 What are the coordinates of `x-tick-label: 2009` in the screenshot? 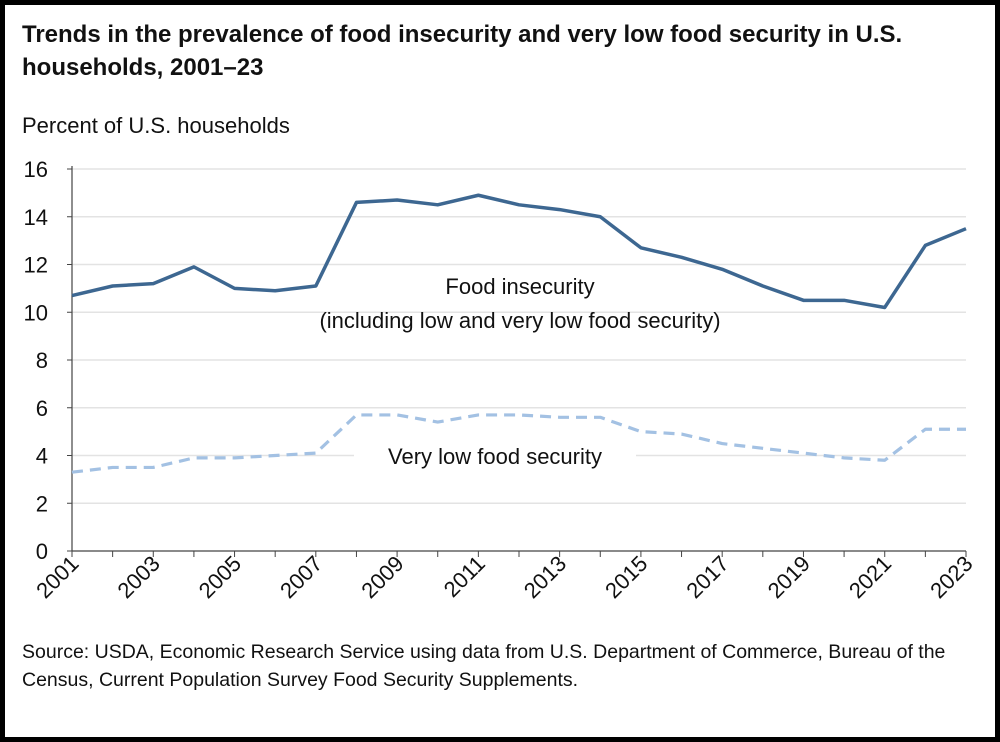 It's located at (382, 577).